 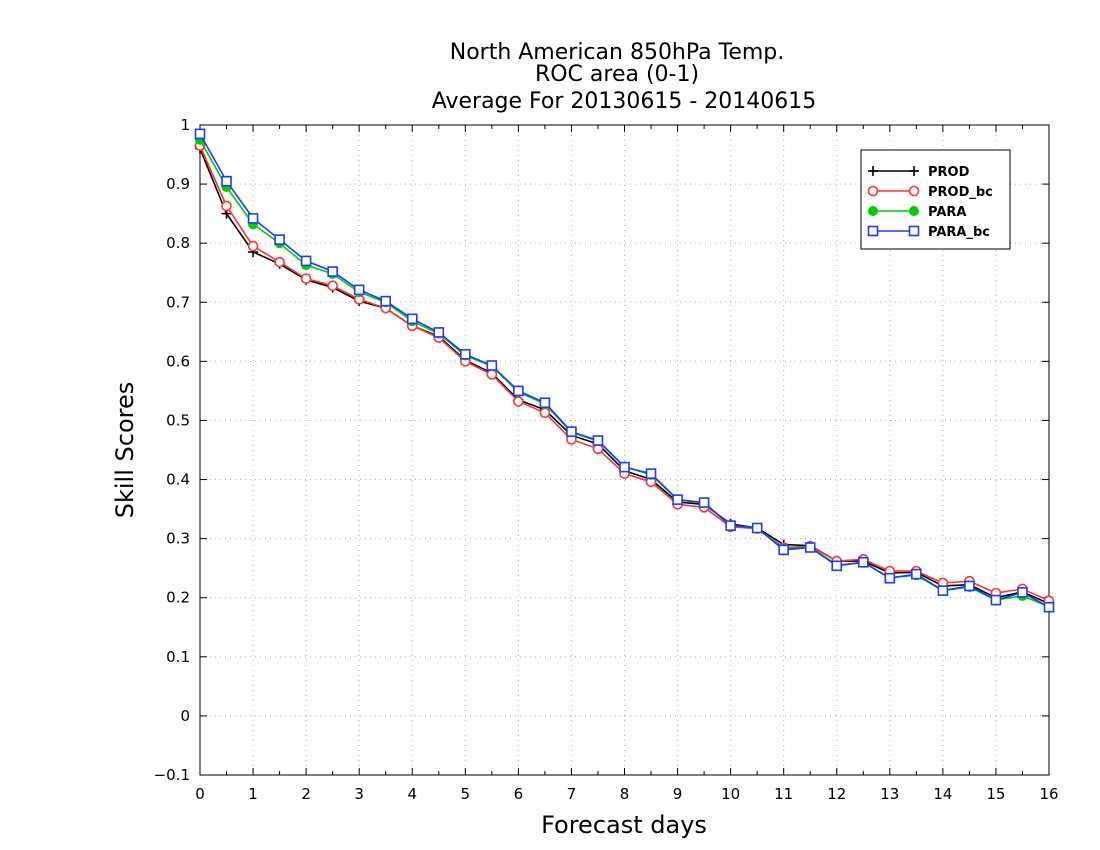 I want to click on x-tick-label: 6, so click(x=519, y=794).